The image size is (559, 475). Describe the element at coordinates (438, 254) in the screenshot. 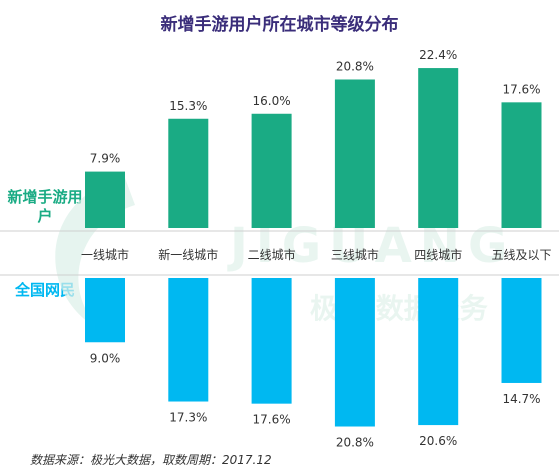

I see `category-label: 四线城市` at that location.